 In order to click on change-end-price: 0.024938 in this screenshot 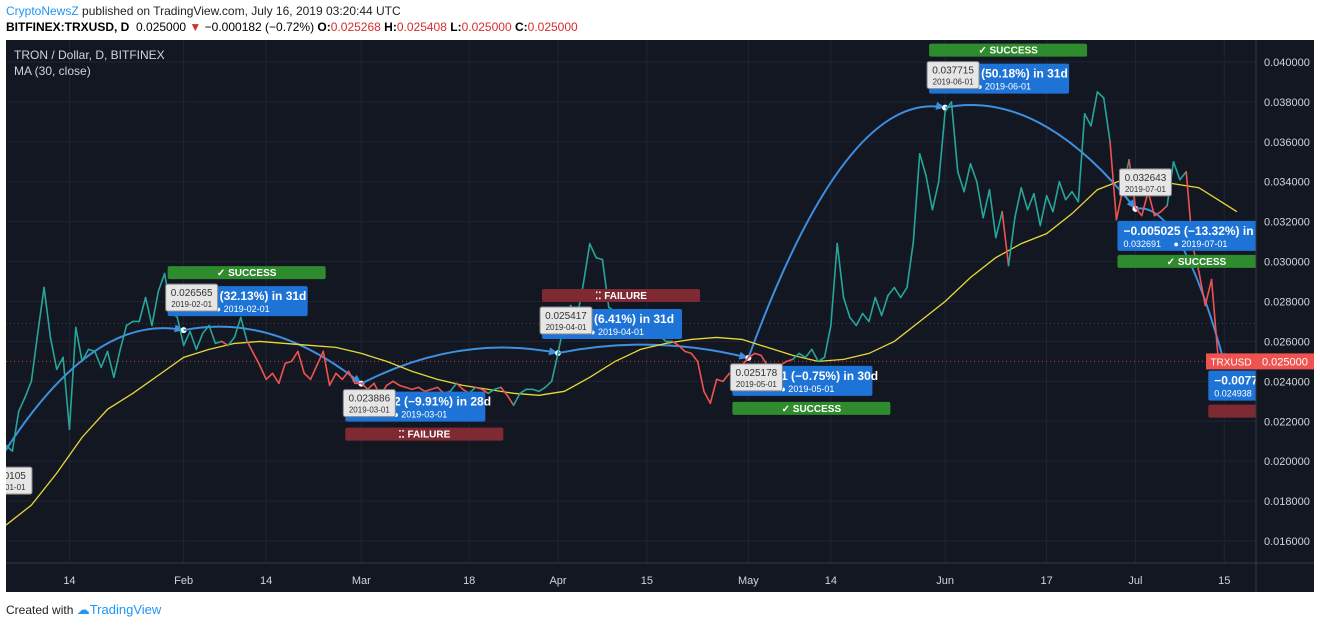, I will do `click(1233, 394)`.